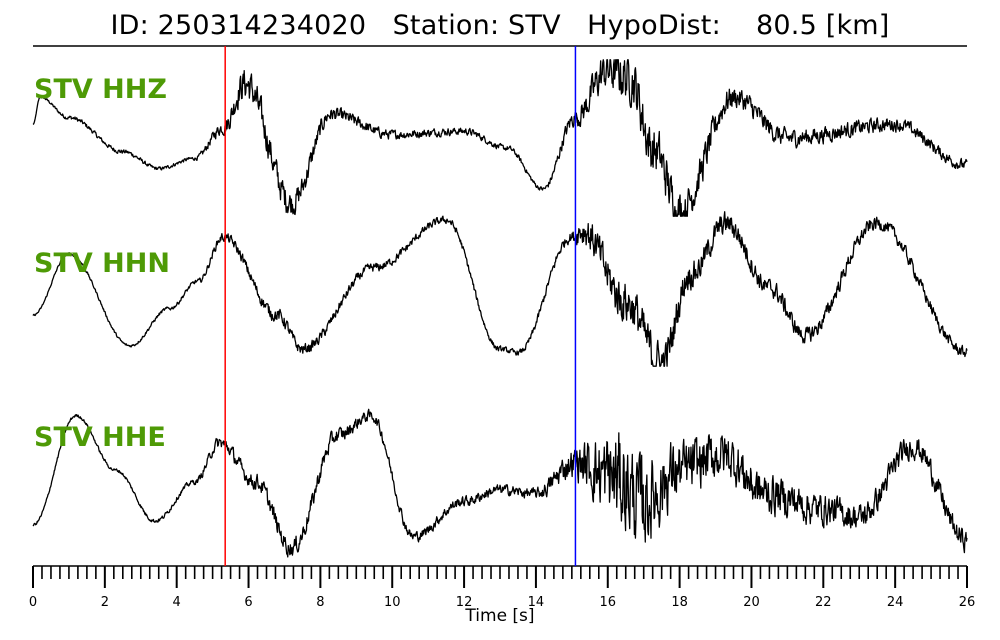  What do you see at coordinates (679, 602) in the screenshot?
I see `x-tick-label: 18` at bounding box center [679, 602].